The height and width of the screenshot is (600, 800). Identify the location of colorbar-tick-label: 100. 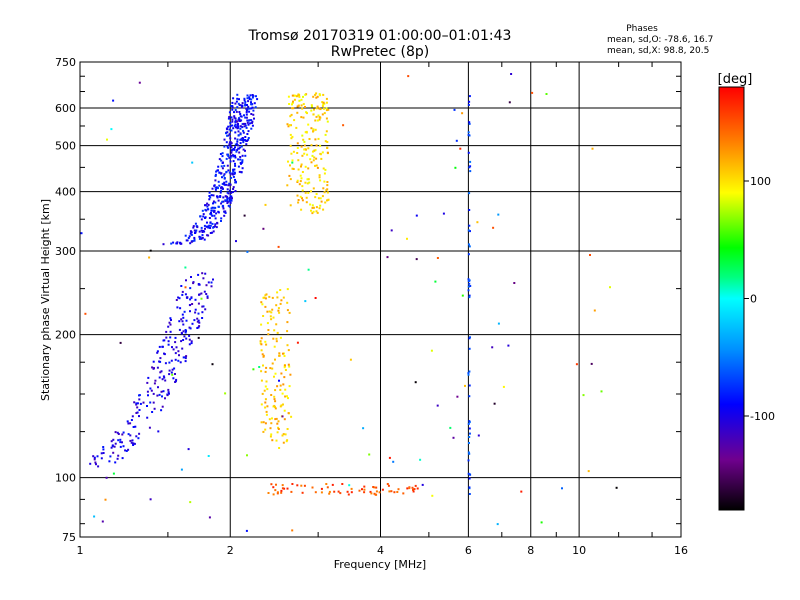
(760, 181).